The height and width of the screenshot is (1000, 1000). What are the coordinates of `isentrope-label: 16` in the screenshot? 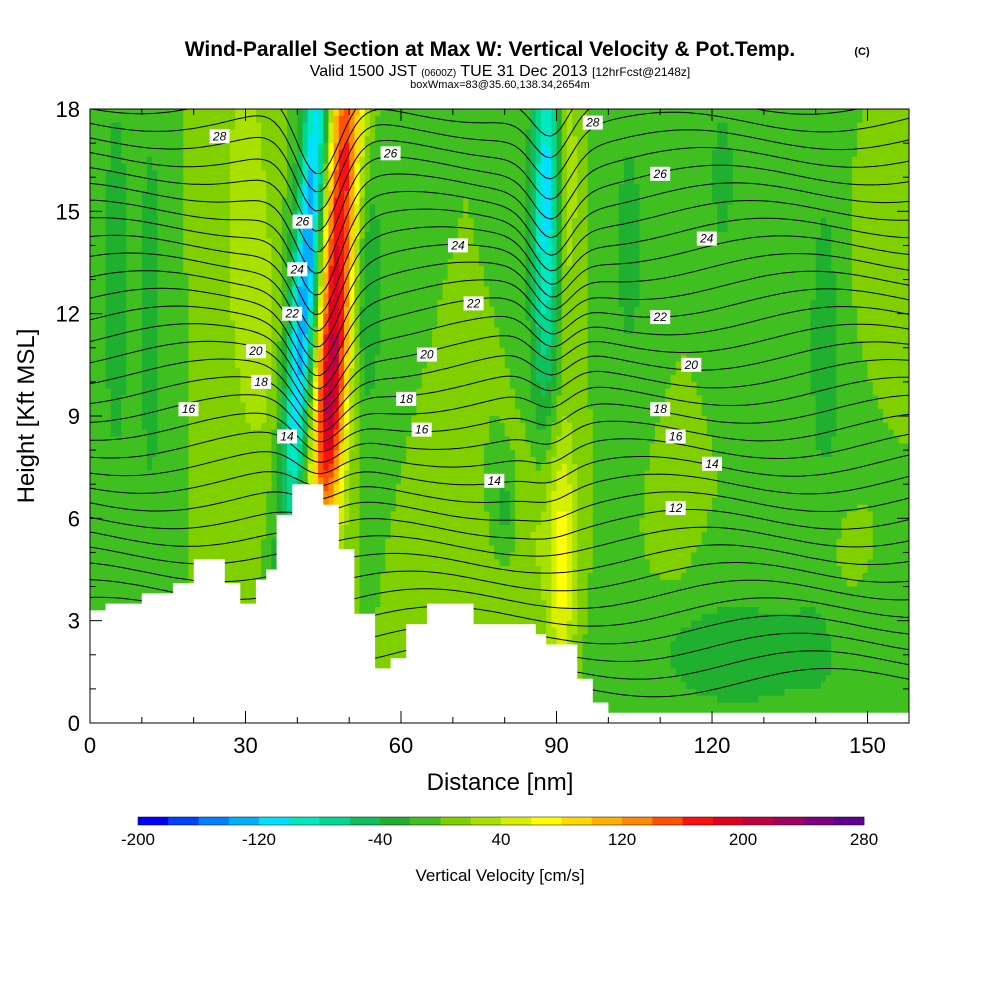 It's located at (421, 429).